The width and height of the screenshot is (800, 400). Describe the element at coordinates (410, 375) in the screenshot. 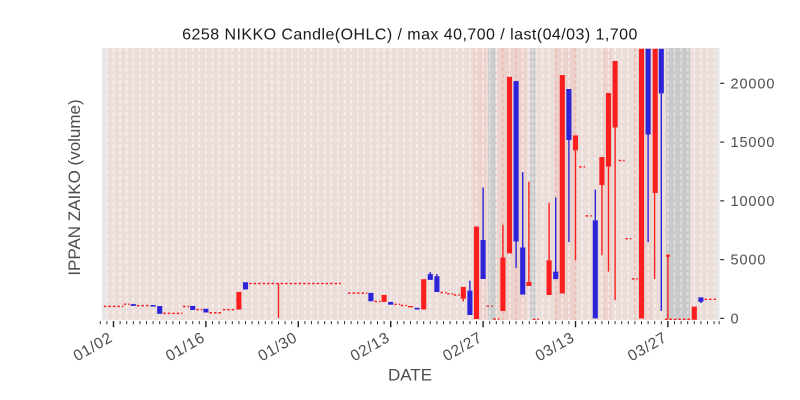

I see `svg-text: DATE` at that location.